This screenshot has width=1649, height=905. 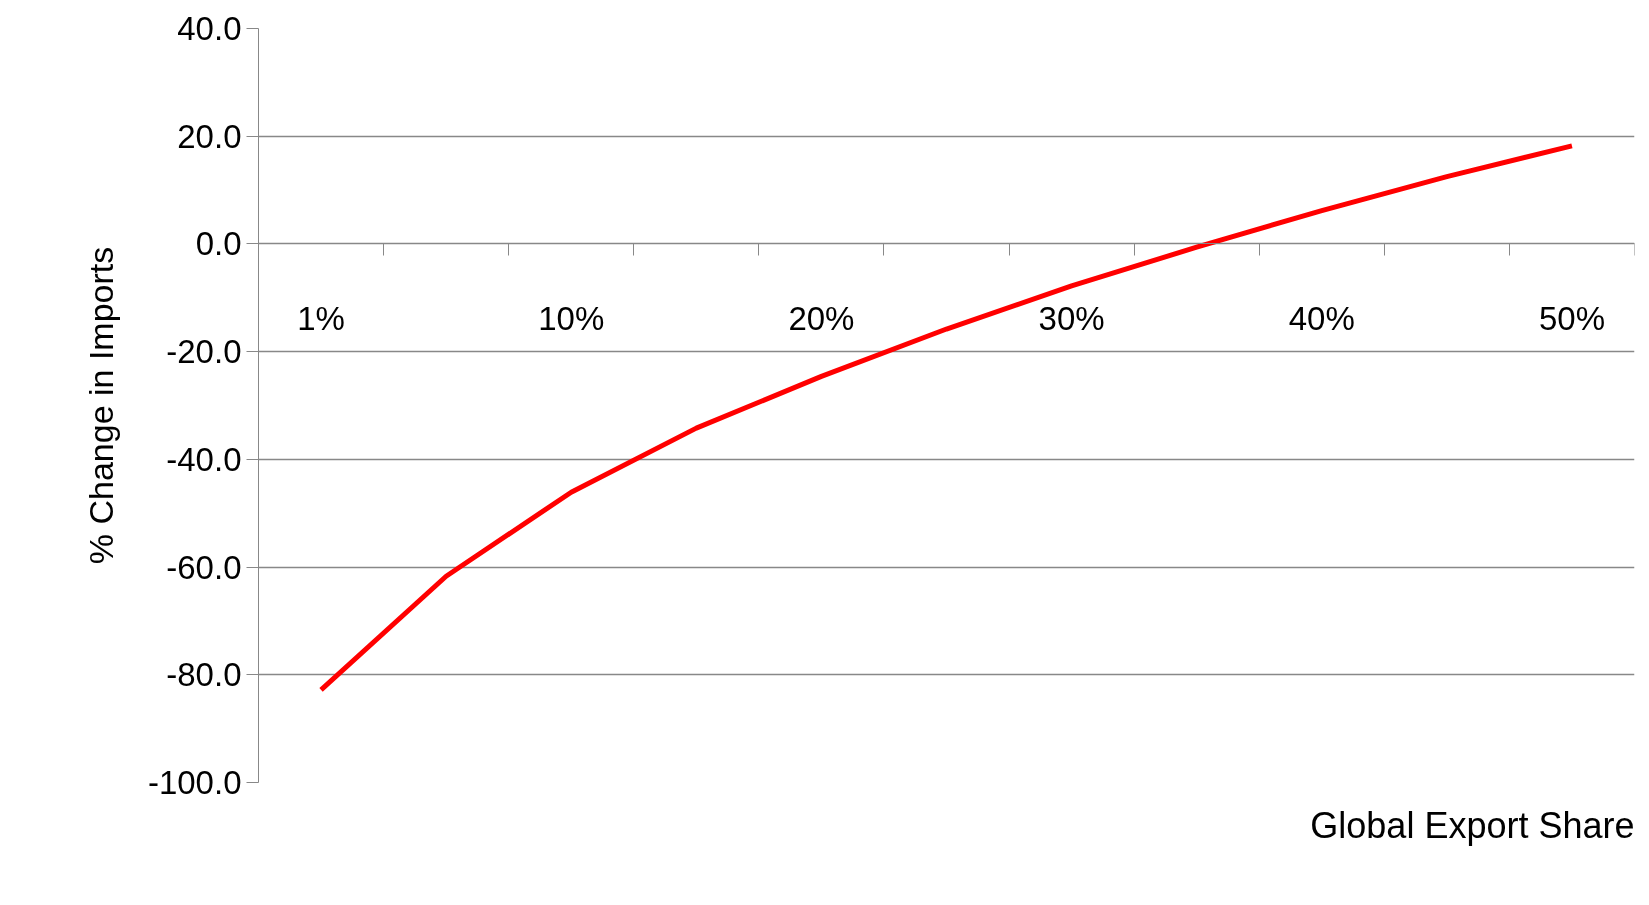 What do you see at coordinates (204, 459) in the screenshot?
I see `y-tick-label: -40.0` at bounding box center [204, 459].